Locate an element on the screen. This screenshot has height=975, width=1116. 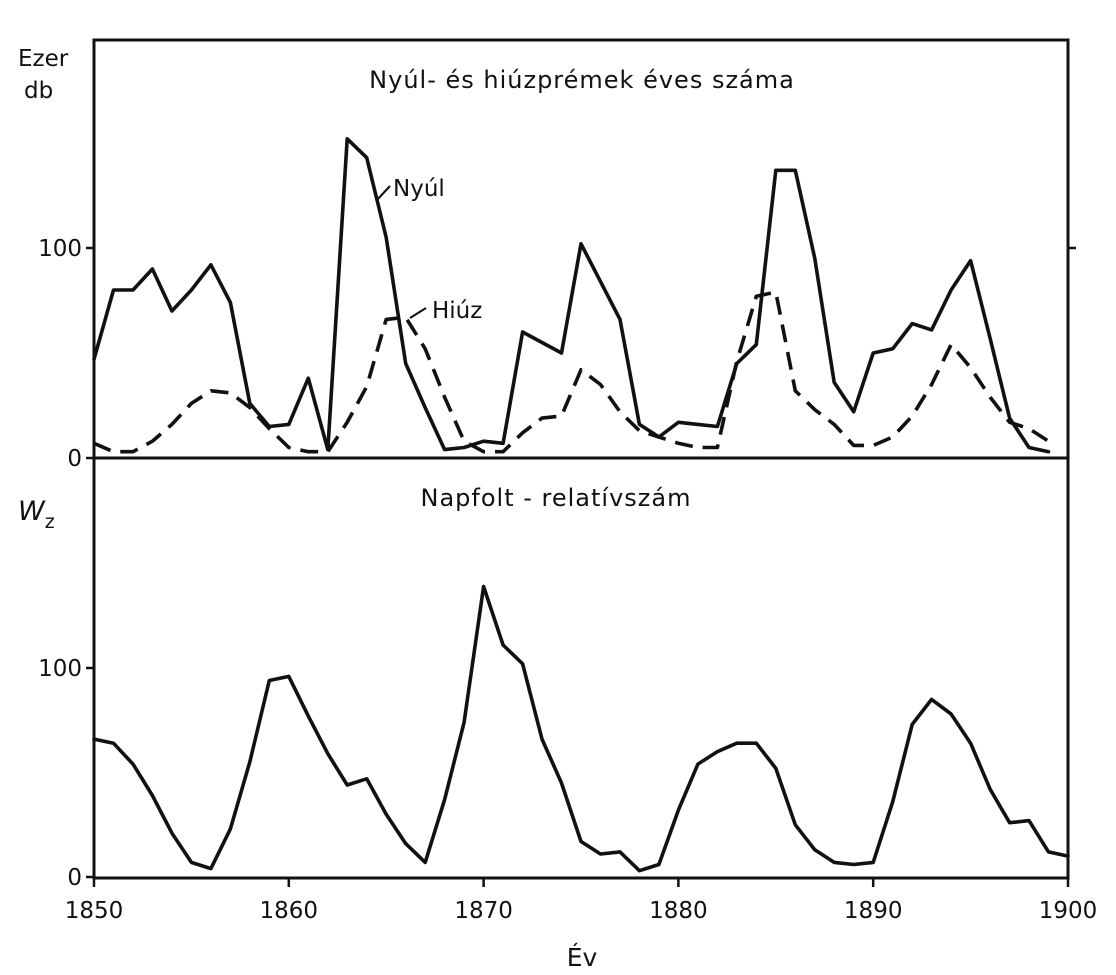
x-axis-label: Év is located at coordinates (582, 957).